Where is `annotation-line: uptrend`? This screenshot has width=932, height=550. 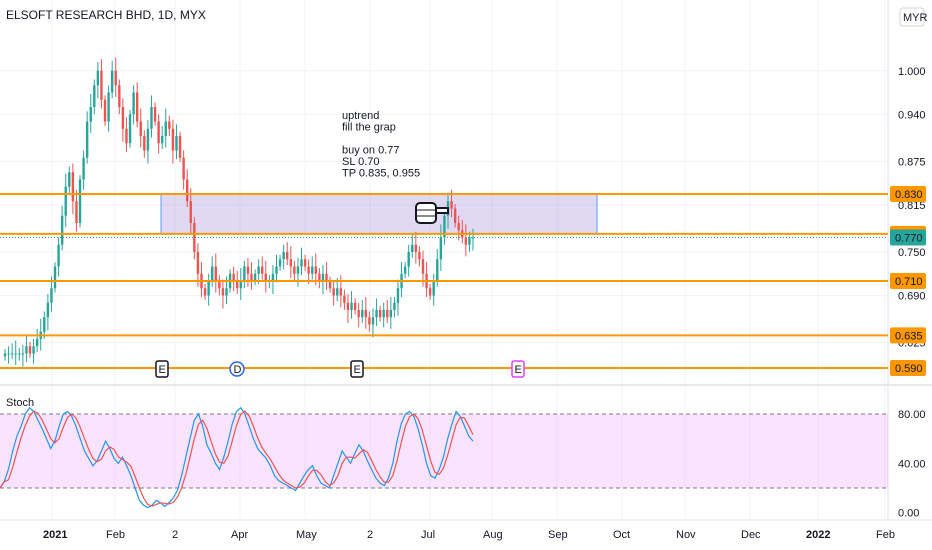 annotation-line: uptrend is located at coordinates (360, 116).